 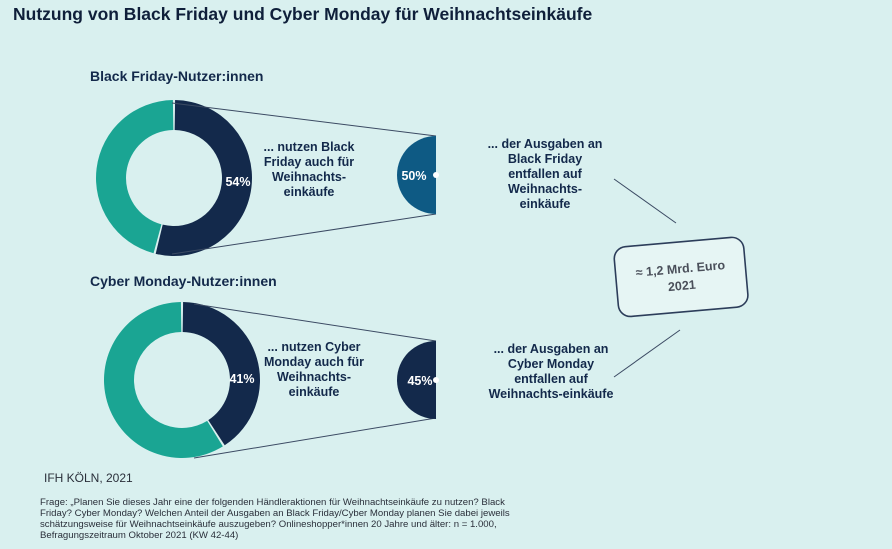 What do you see at coordinates (315, 322) in the screenshot?
I see `cm-connector-top` at bounding box center [315, 322].